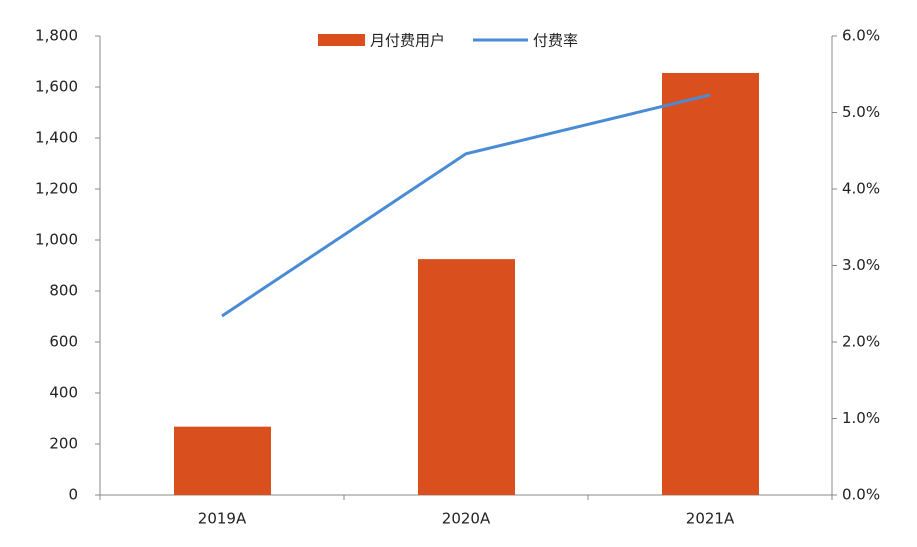 Image resolution: width=917 pixels, height=547 pixels. Describe the element at coordinates (56, 36) in the screenshot. I see `y-tick-label: 1,800` at that location.